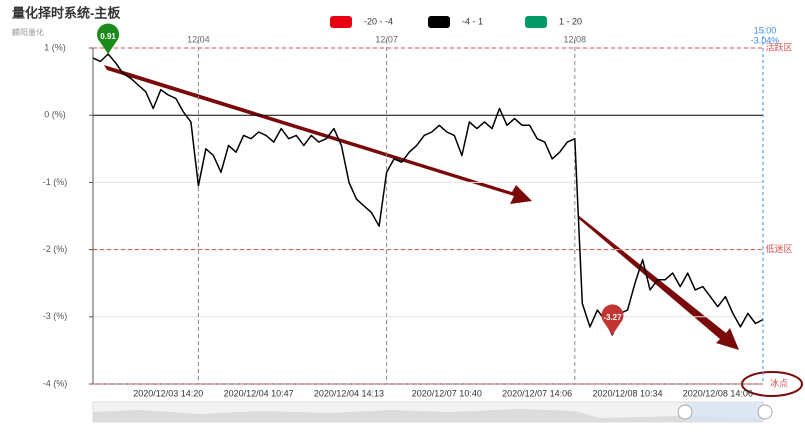 The image size is (805, 443). I want to click on chart-subtitle: 麟阳量化, so click(28, 32).